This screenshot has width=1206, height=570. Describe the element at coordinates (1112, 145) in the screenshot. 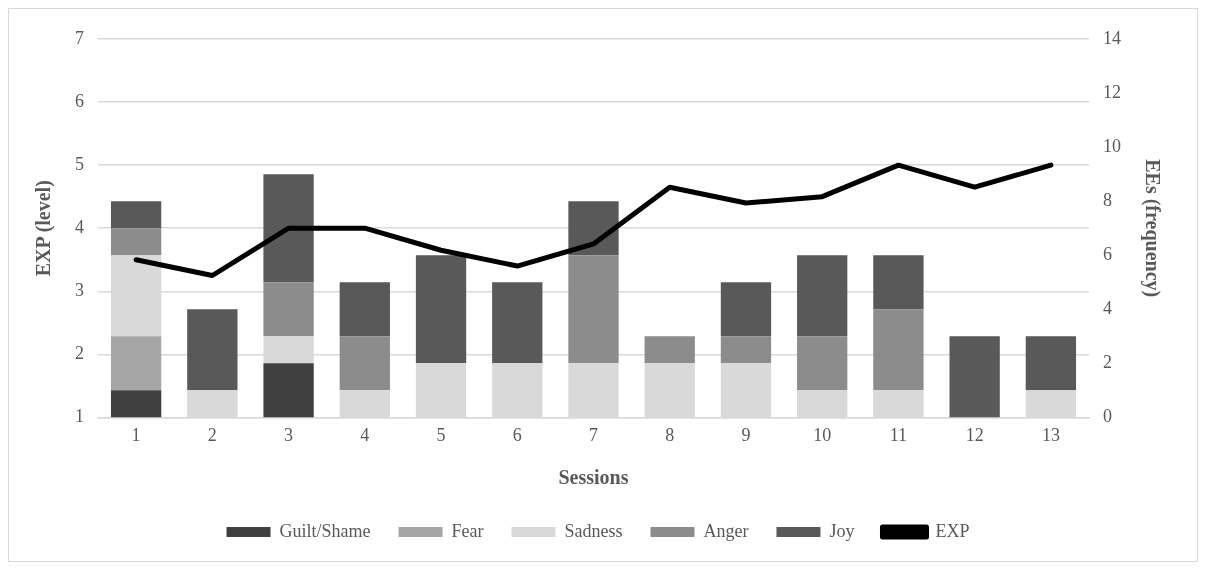

I see `y2-tick-label: 10` at that location.